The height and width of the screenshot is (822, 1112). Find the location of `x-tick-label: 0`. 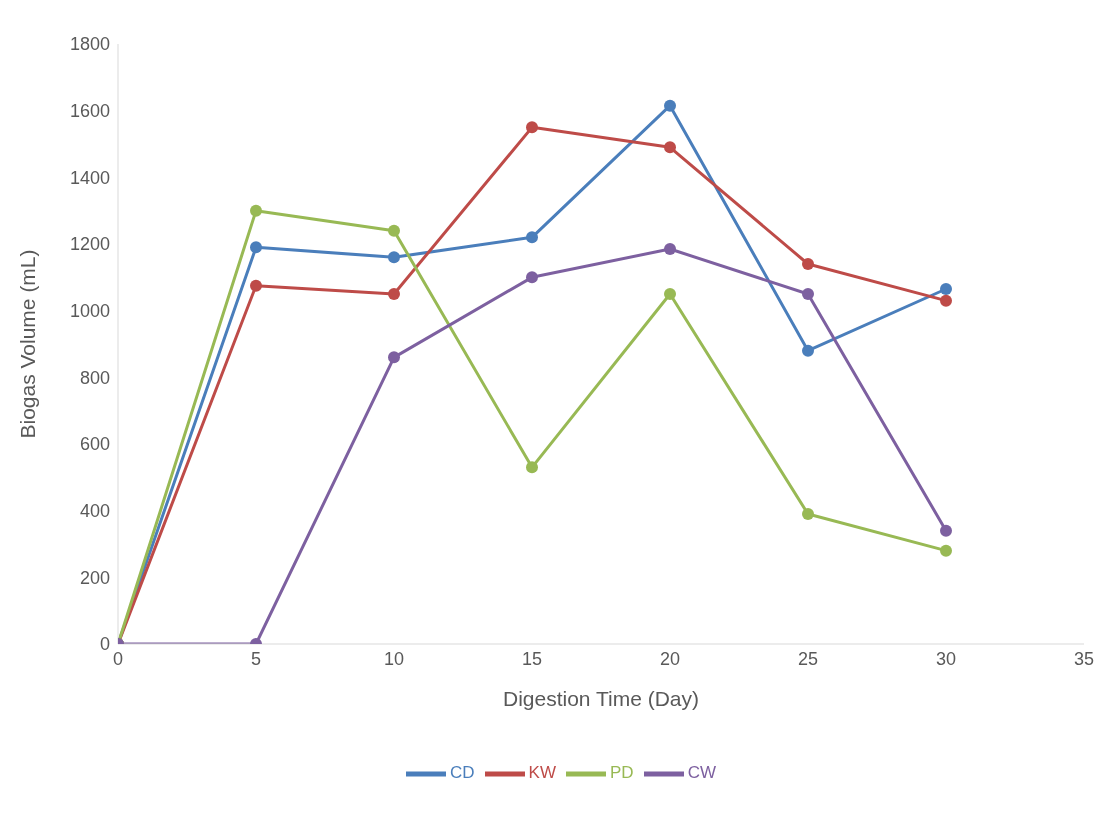

x-tick-label: 0 is located at coordinates (118, 658).